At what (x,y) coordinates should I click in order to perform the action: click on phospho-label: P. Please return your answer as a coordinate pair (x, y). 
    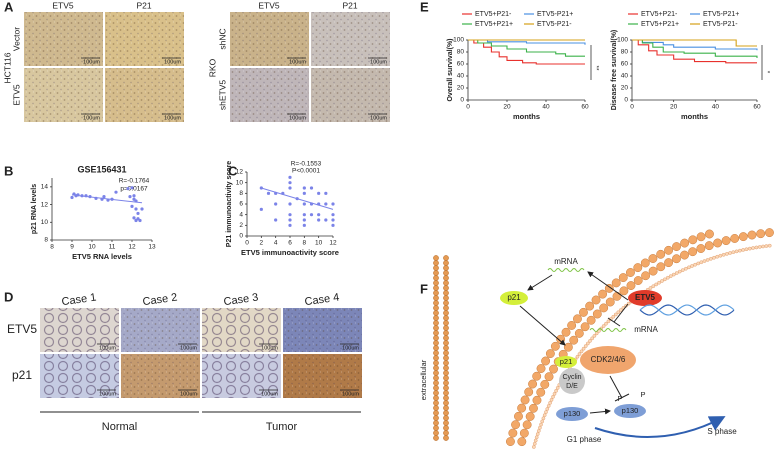
    Looking at the image, I should click on (642, 394).